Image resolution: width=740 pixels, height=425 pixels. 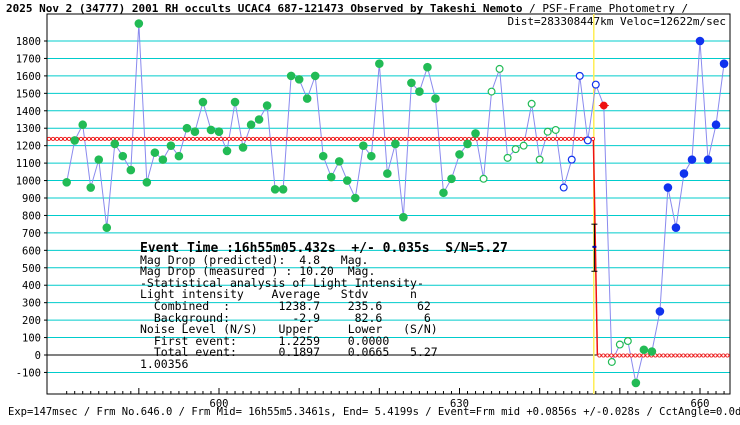 What do you see at coordinates (31, 234) in the screenshot?
I see `tick-label-y: 700` at bounding box center [31, 234].